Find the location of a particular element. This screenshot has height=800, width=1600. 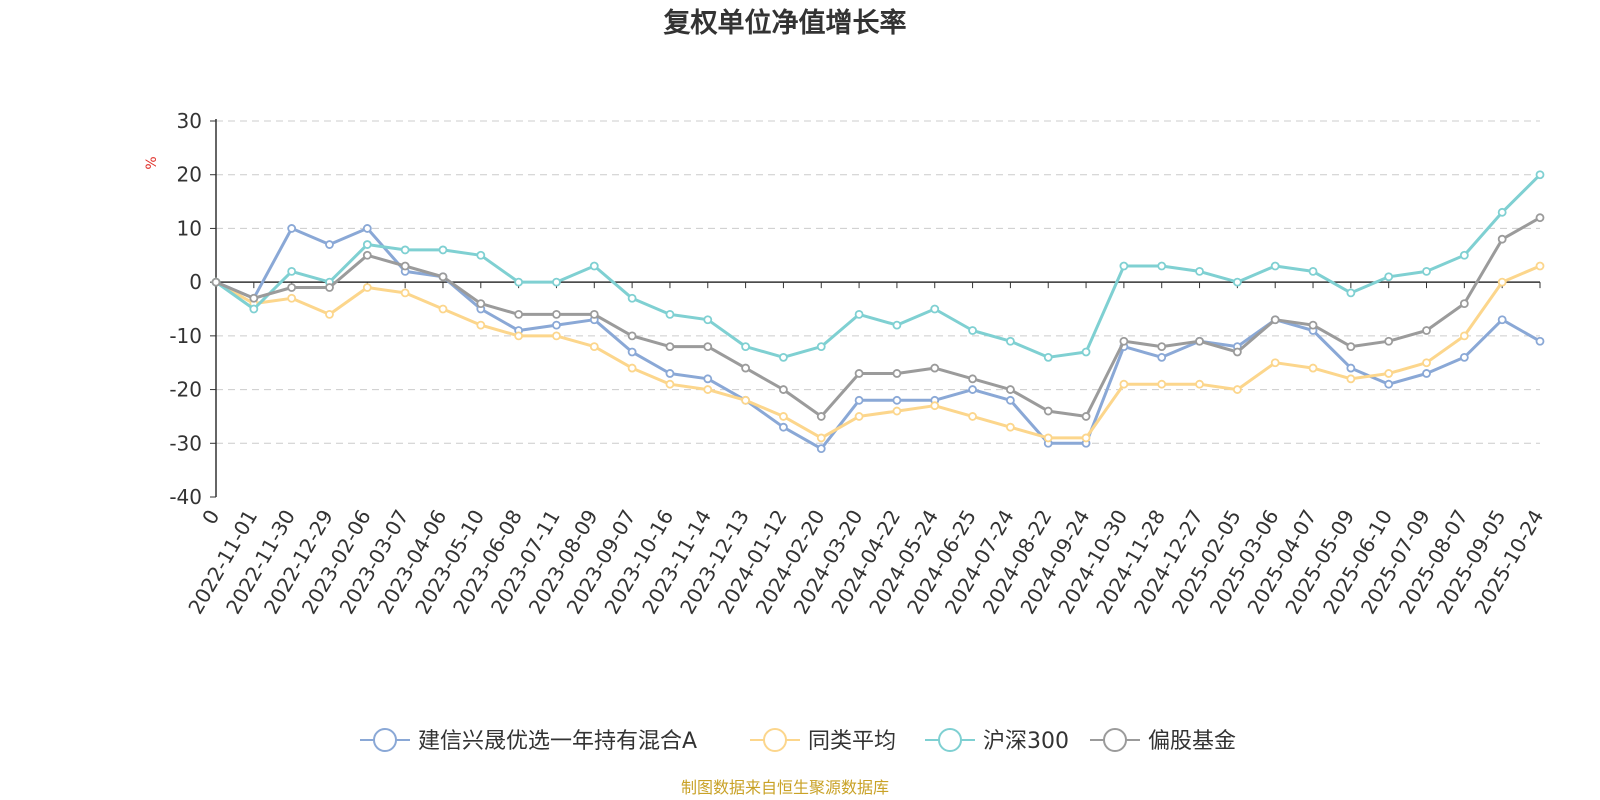

x-tick-label: 0 is located at coordinates (210, 517).